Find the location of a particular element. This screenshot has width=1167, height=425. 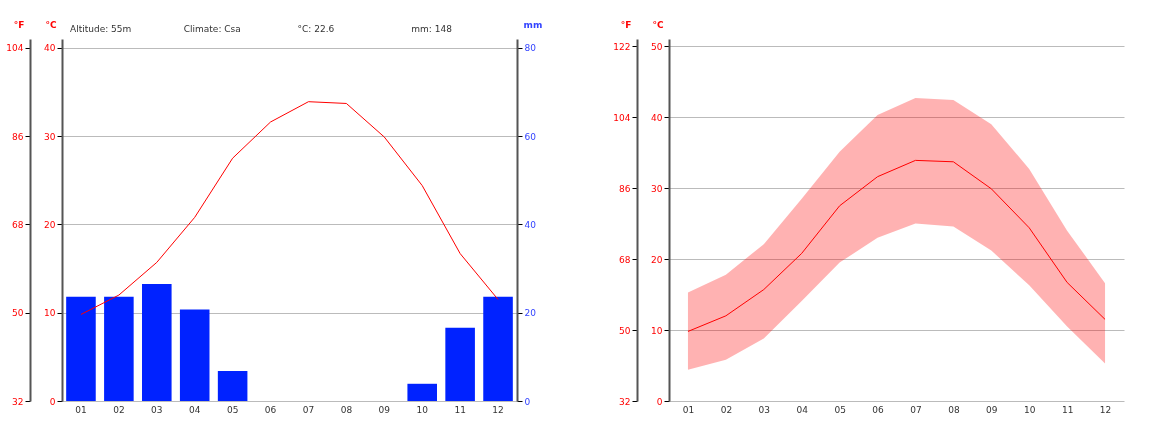

text: °C: 22.6 is located at coordinates (316, 29).